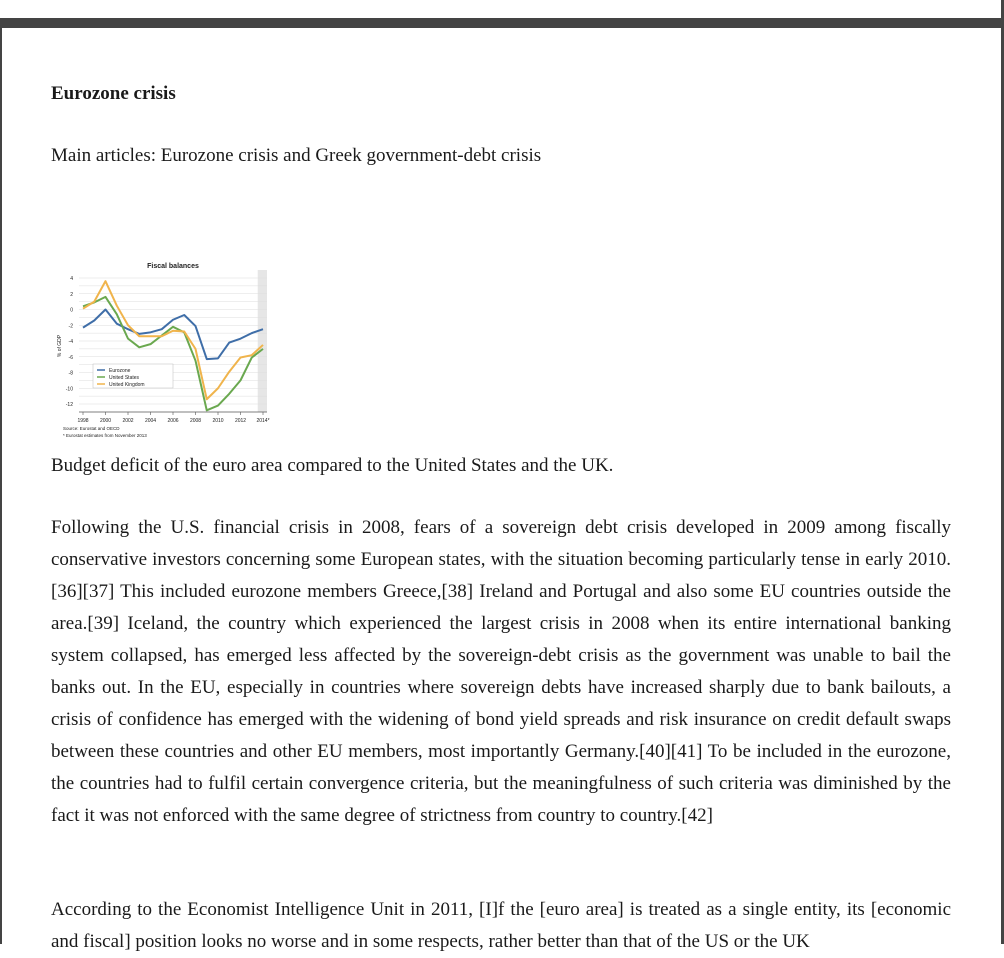  I want to click on x-tick-label: 2000, so click(105, 421).